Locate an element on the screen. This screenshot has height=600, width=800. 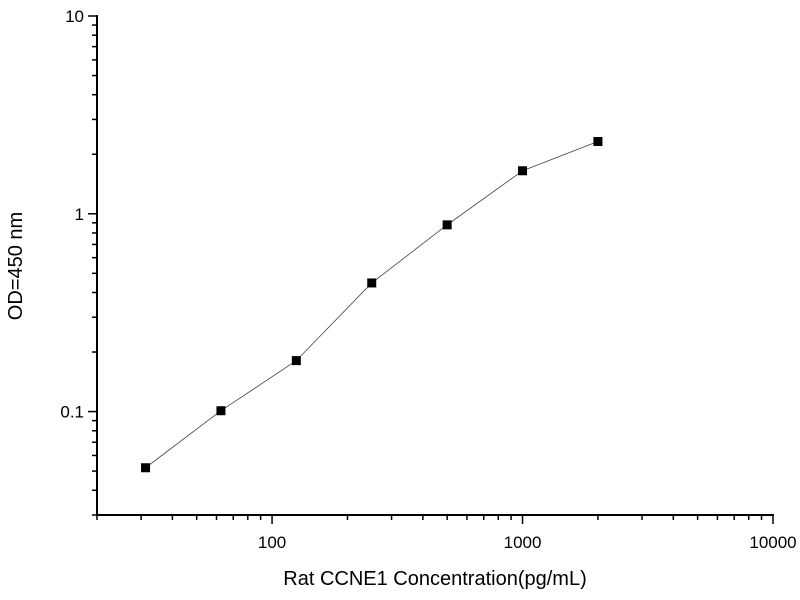
y-tick-label: 1 is located at coordinates (79, 214).